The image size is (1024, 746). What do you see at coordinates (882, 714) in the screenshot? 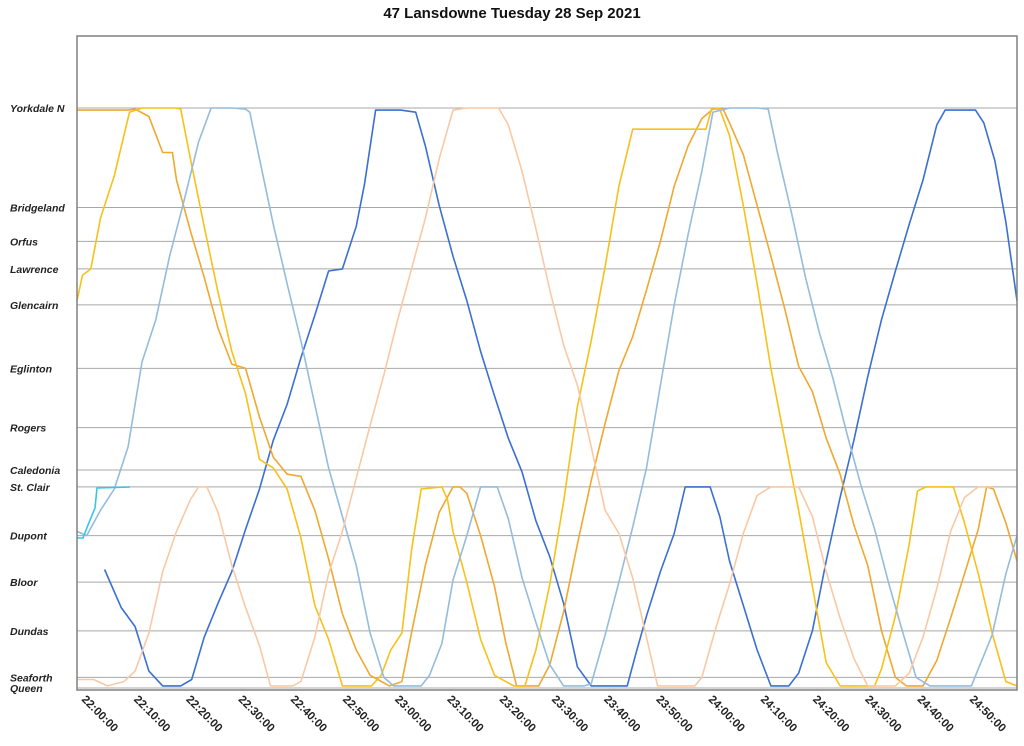
I see `x-tick-label: 24:30:00` at bounding box center [882, 714].